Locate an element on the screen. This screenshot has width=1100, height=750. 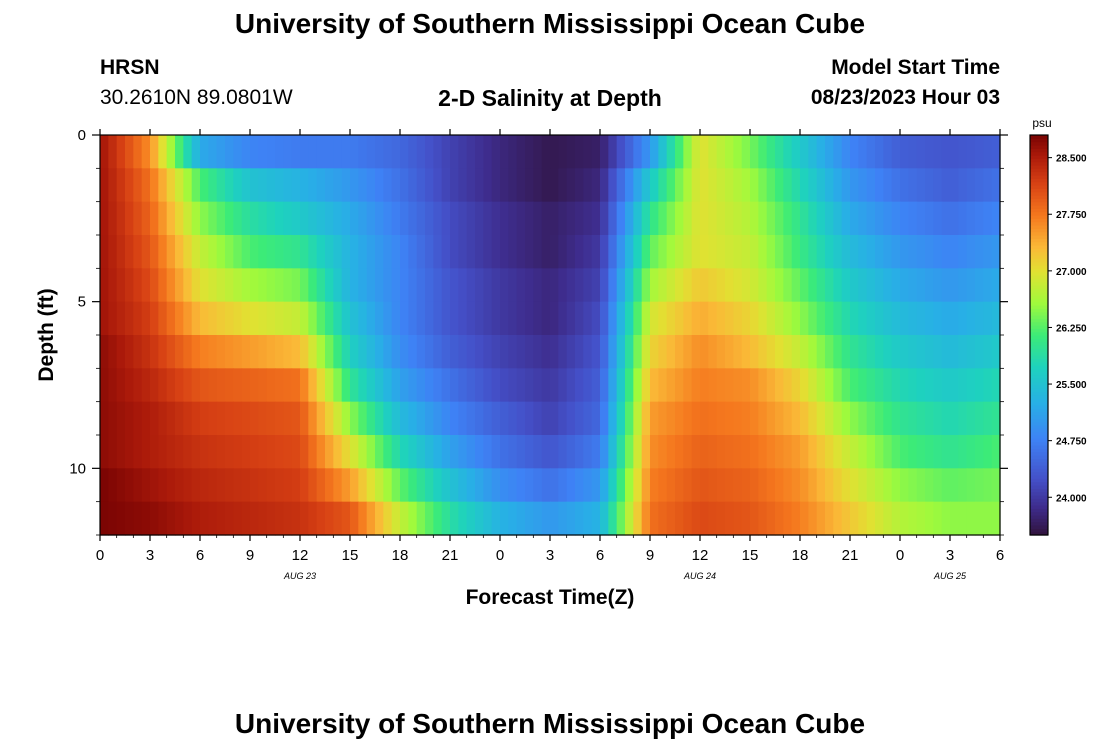
x-tick-label: 6 is located at coordinates (1000, 555).